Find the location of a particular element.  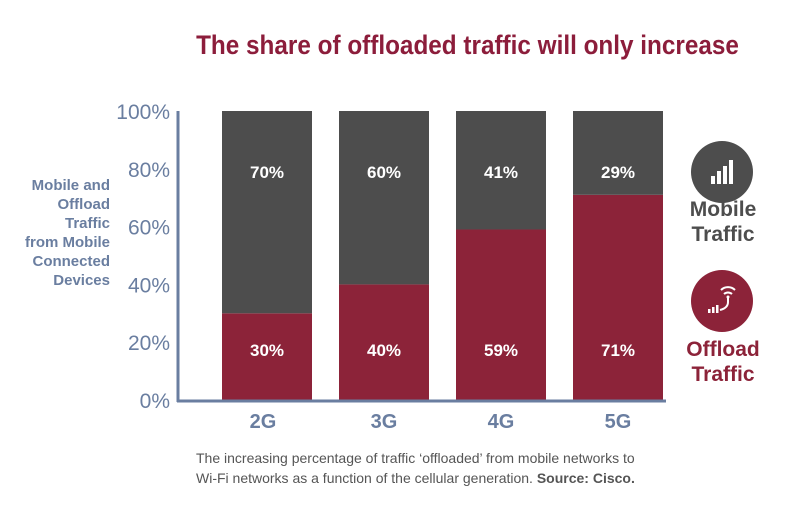

bar-mobile-4G is located at coordinates (501, 170).